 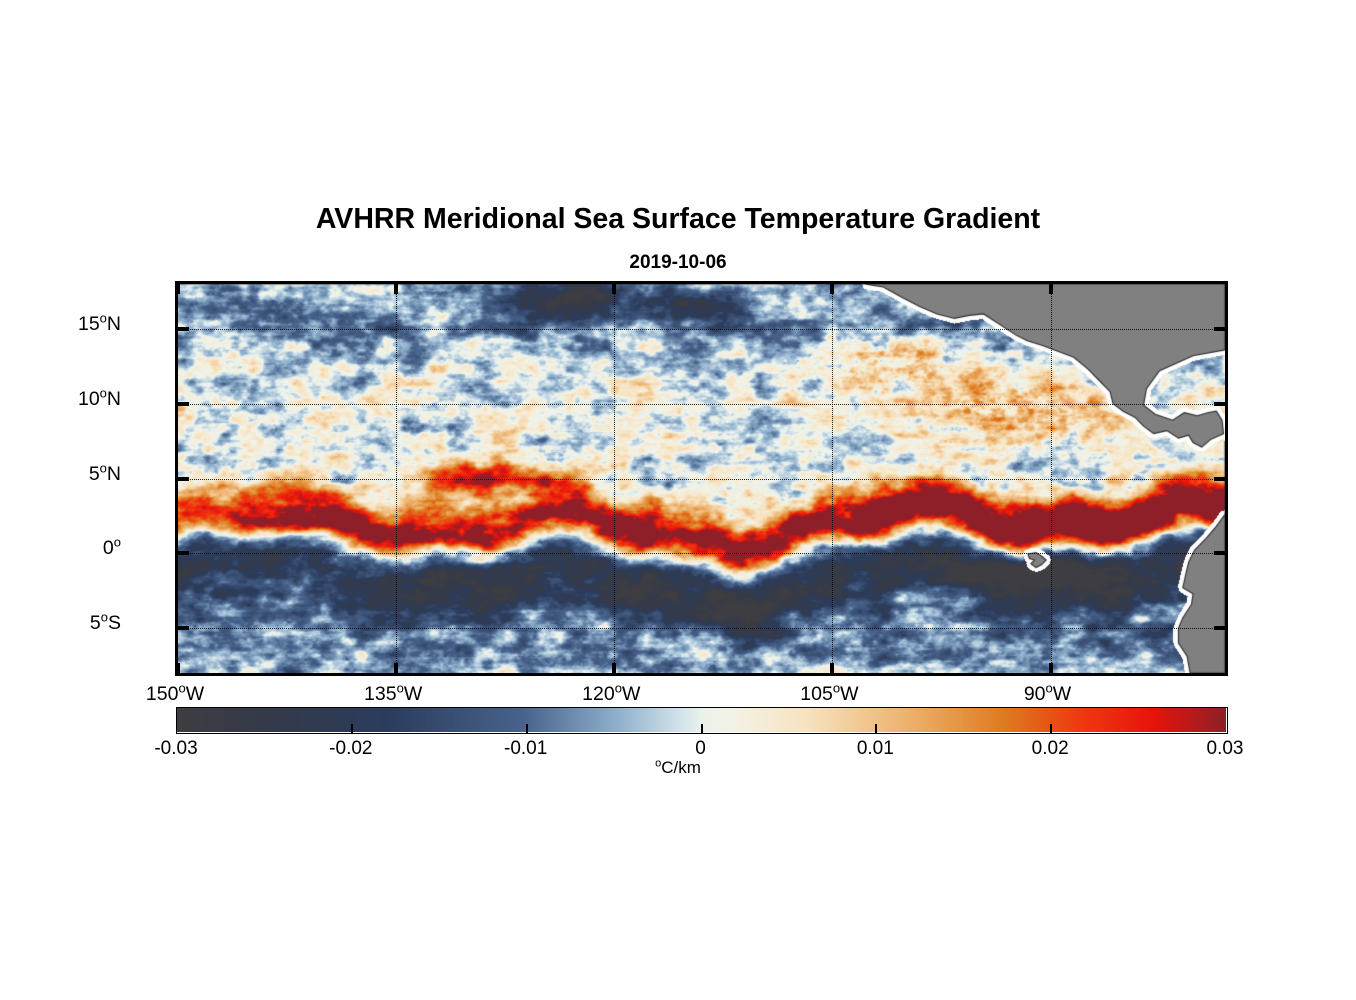 What do you see at coordinates (393, 693) in the screenshot?
I see `x-tick-label-135°W: 135oW` at bounding box center [393, 693].